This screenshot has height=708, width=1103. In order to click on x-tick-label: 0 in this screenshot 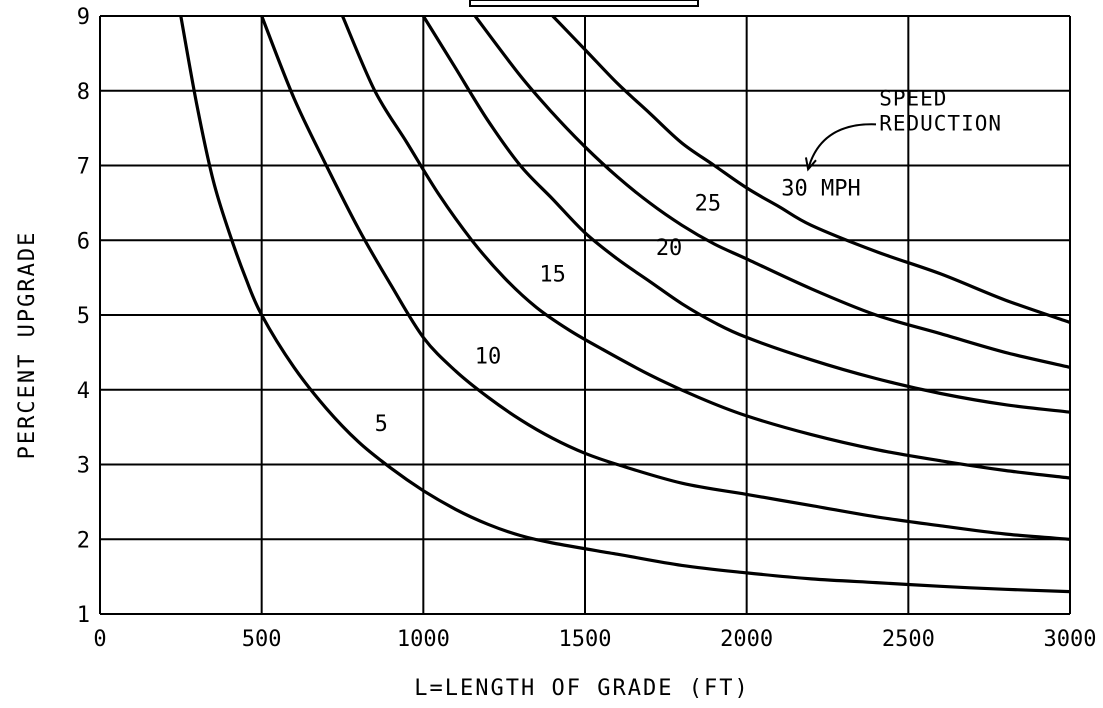, I will do `click(99, 639)`.